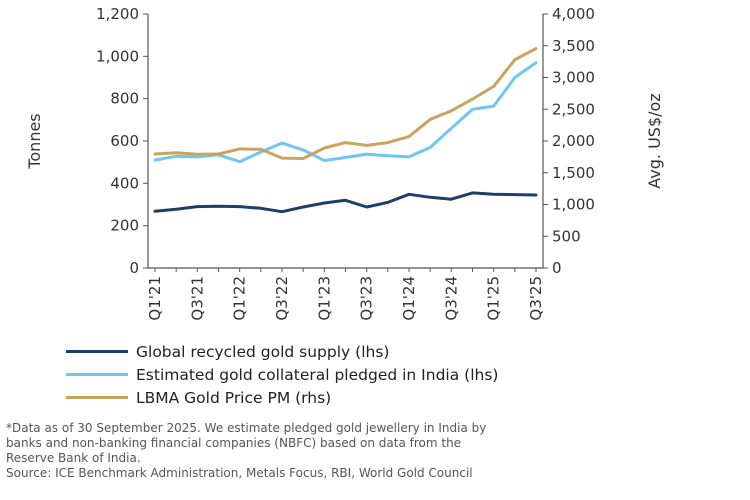 The image size is (750, 500). I want to click on right-axis-ticks: 0 500 1,000 1,500 2,000 2,500 3,000 3,500 4,000, so click(569, 141).